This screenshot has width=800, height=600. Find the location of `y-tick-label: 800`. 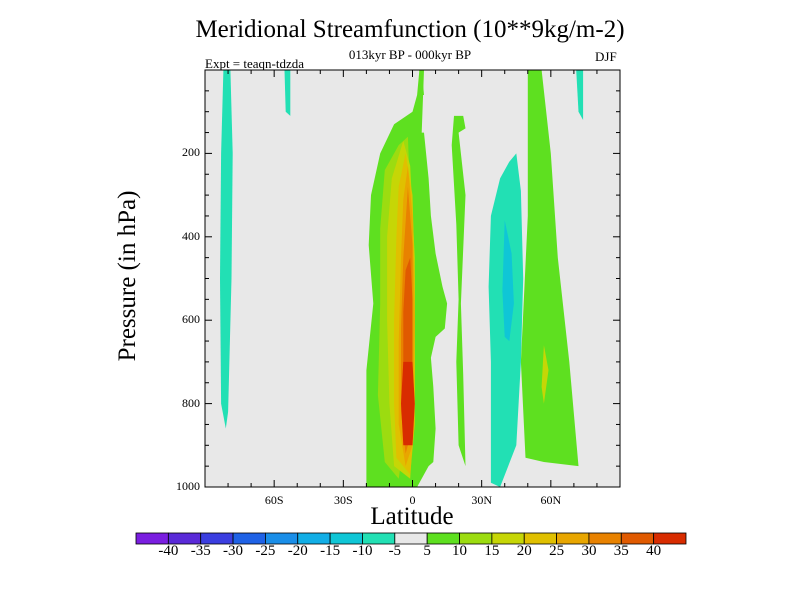

y-tick-label: 800 is located at coordinates (191, 402).